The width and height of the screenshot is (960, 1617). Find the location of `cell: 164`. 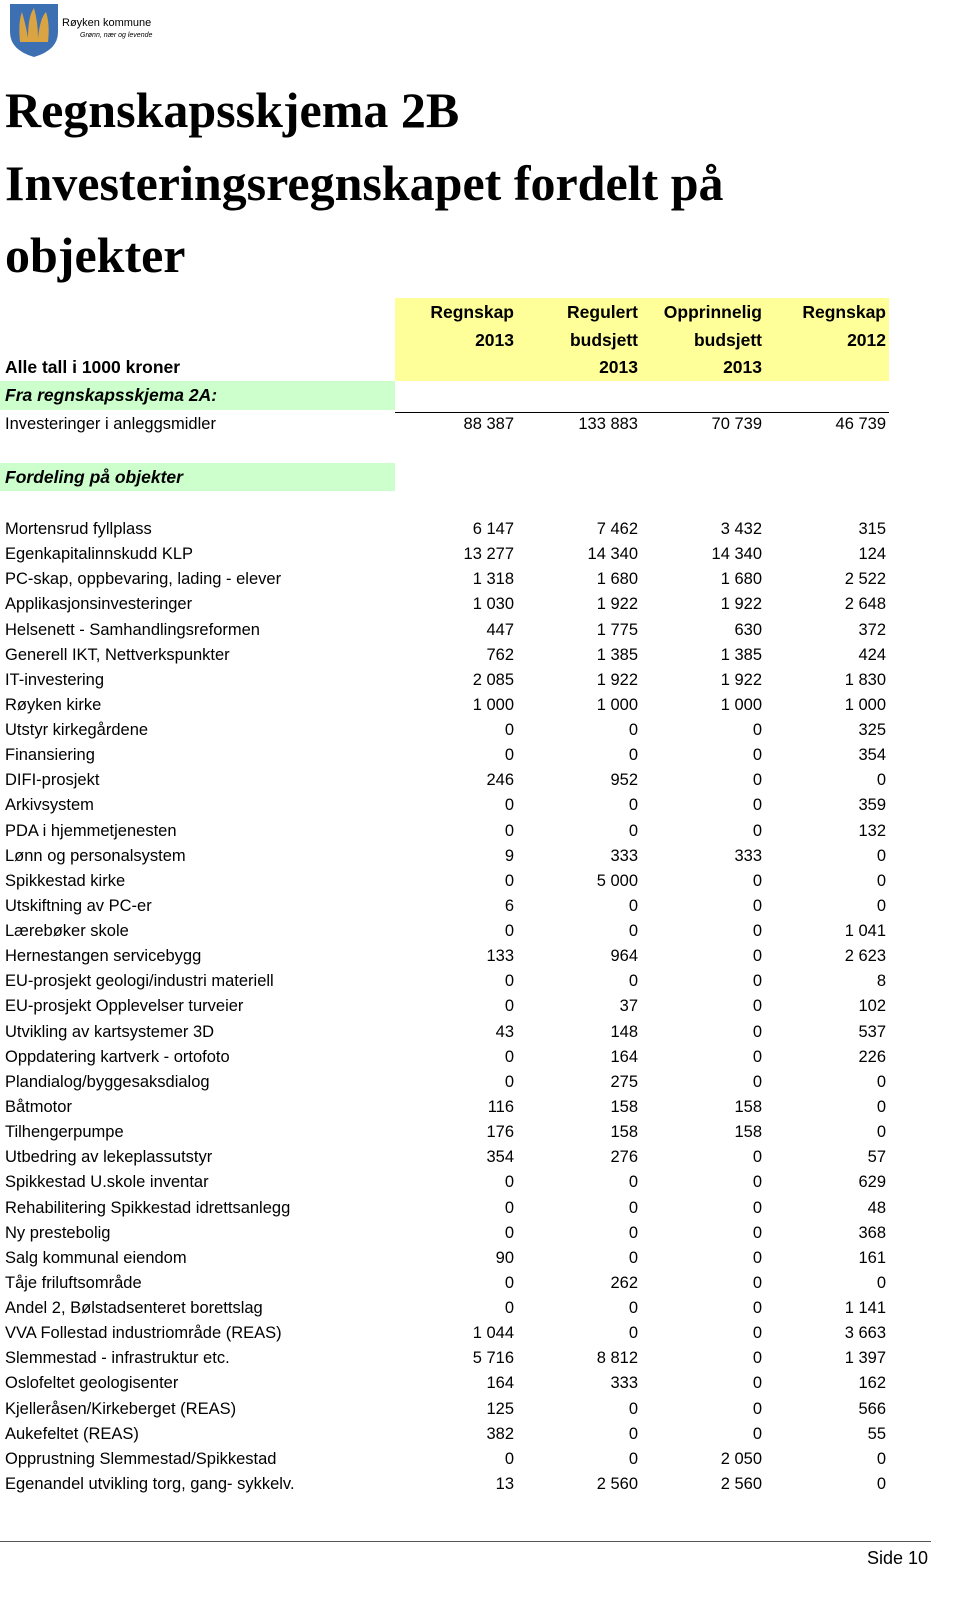

cell: 164 is located at coordinates (500, 1383).